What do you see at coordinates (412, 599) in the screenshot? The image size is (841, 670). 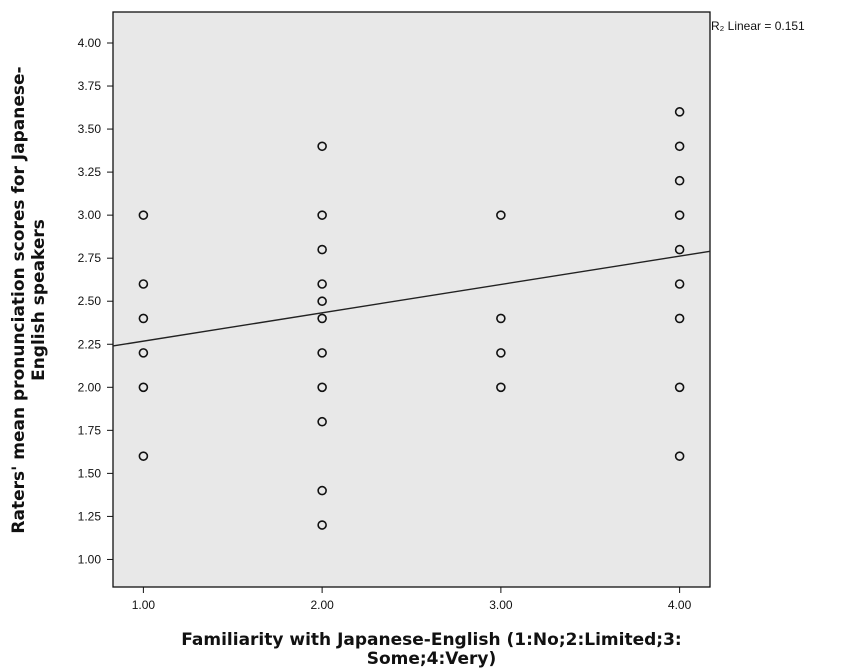 I see `x-axis: 1.00 2.00 3.00 4.00` at bounding box center [412, 599].